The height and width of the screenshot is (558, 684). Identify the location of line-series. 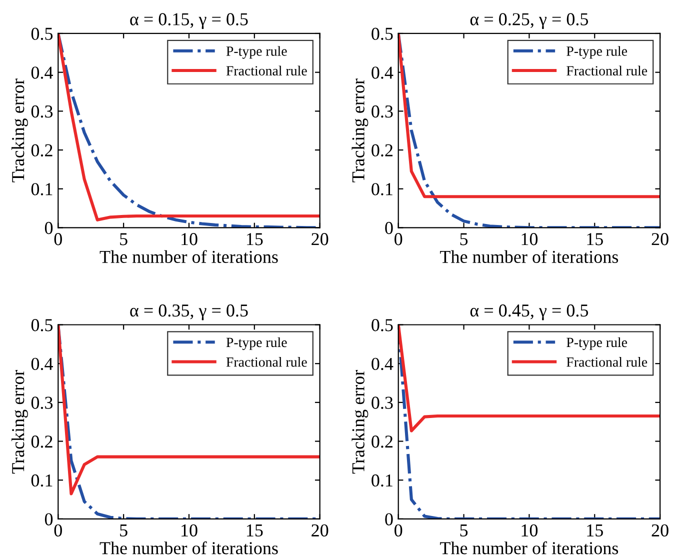
(529, 130).